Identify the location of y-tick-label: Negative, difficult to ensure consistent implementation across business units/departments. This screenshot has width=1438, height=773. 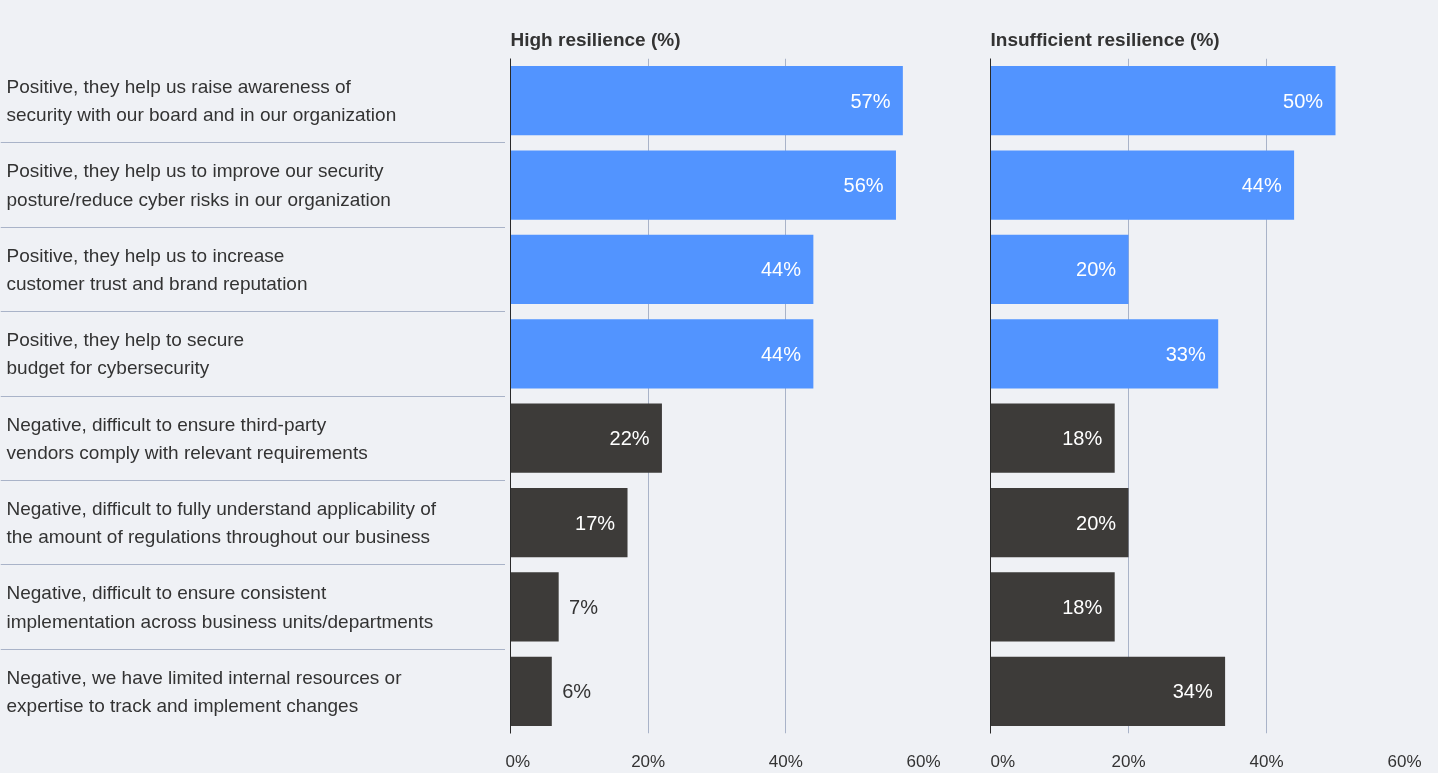
(220, 607).